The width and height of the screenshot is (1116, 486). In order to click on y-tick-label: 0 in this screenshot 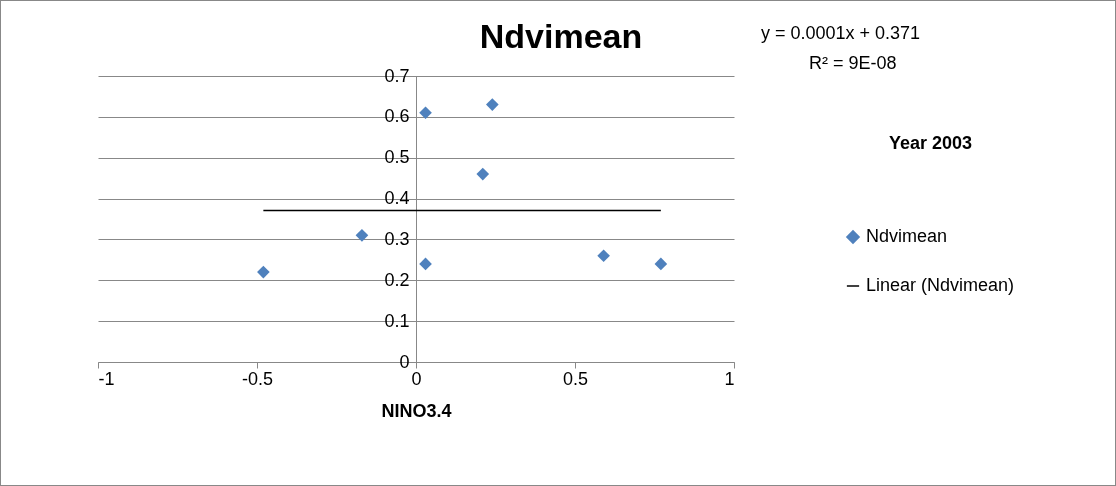, I will do `click(404, 361)`.